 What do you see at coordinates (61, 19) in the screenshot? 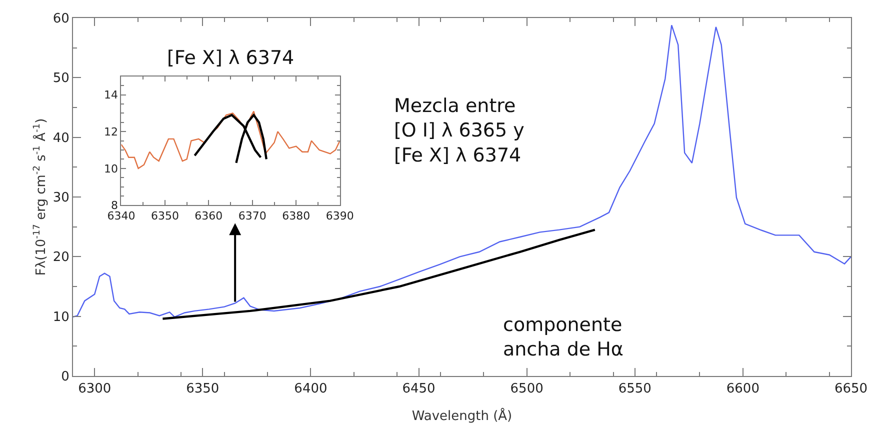
I see `y-tick-label: 60` at bounding box center [61, 19].